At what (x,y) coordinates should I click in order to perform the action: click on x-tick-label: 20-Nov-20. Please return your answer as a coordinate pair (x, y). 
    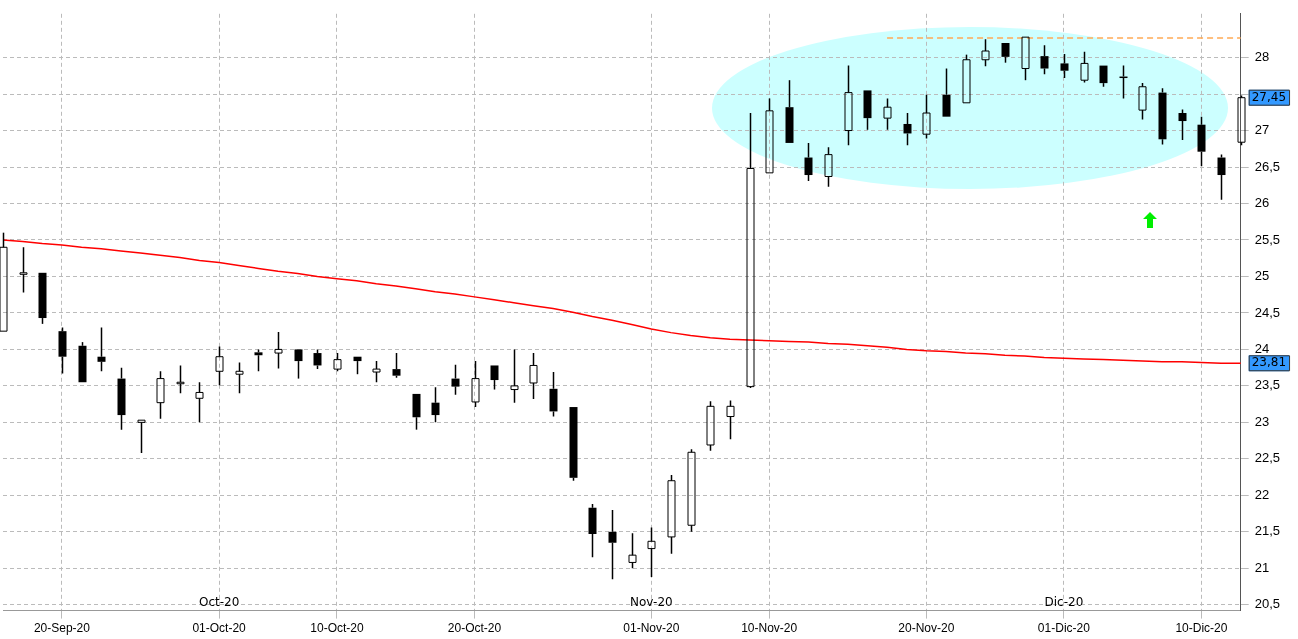
    Looking at the image, I should click on (926, 628).